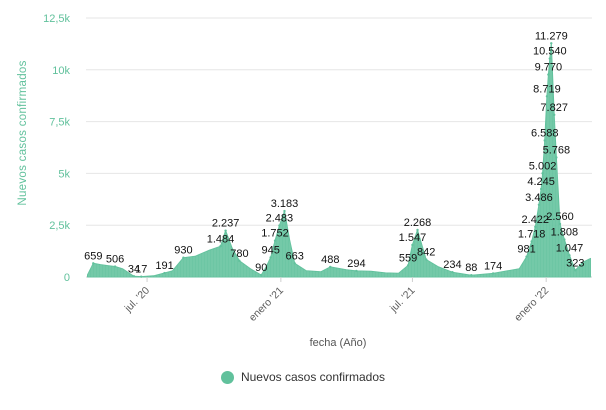 The height and width of the screenshot is (410, 606). What do you see at coordinates (270, 250) in the screenshot?
I see `data-label: 945` at bounding box center [270, 250].